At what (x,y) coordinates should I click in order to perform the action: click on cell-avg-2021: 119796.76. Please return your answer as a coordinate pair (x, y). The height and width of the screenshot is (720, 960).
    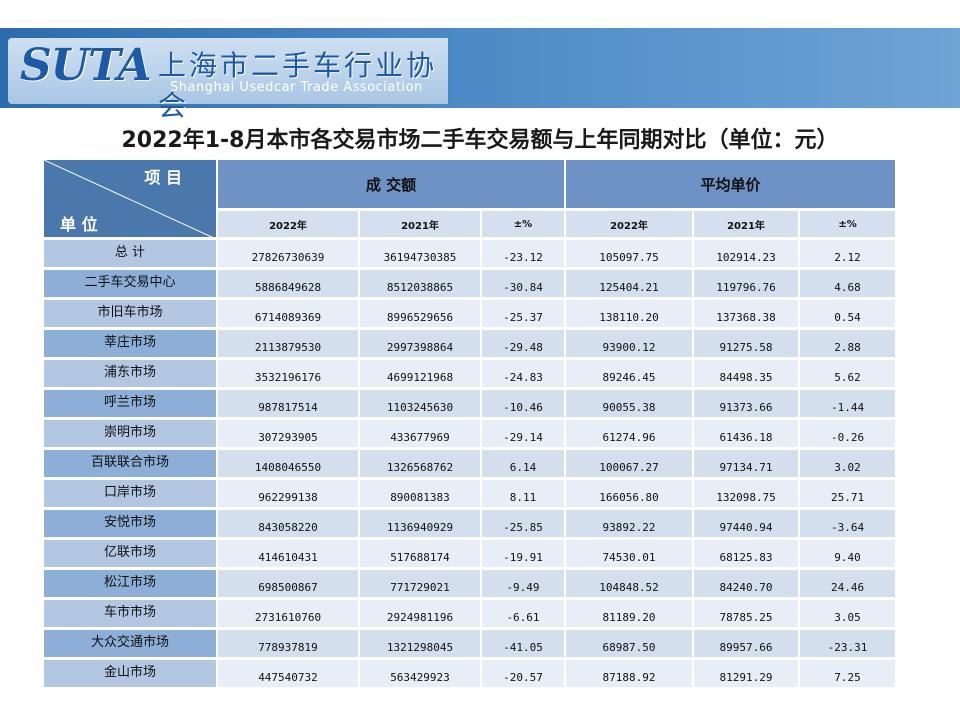
    Looking at the image, I should click on (746, 283).